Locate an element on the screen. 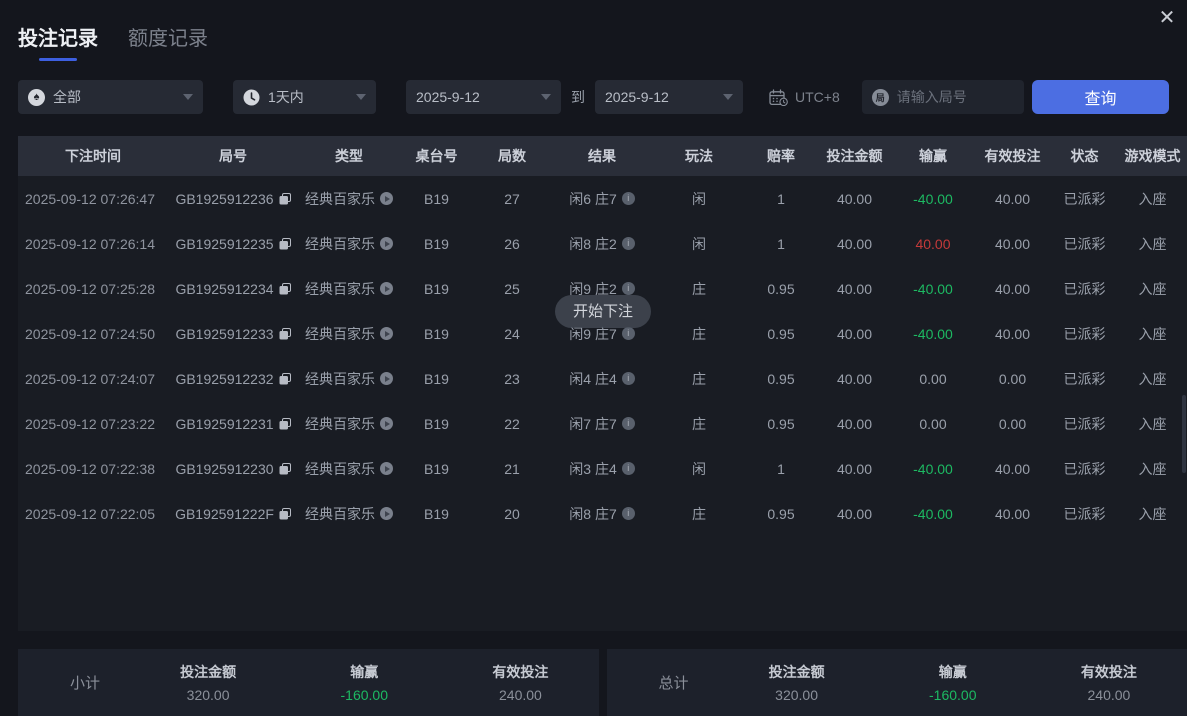 This screenshot has height=716, width=1187. scrollbar is located at coordinates (1184, 434).